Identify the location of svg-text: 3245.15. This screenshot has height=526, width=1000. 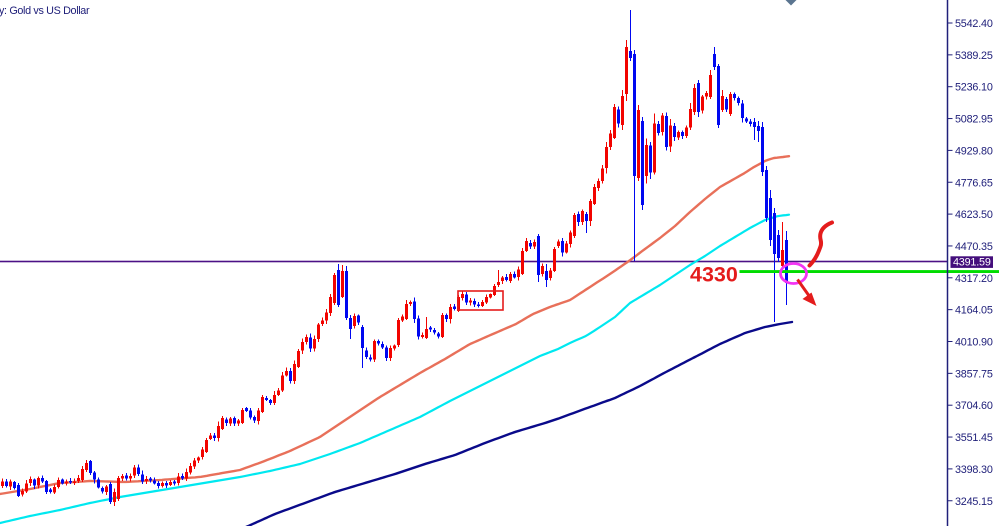
(974, 502).